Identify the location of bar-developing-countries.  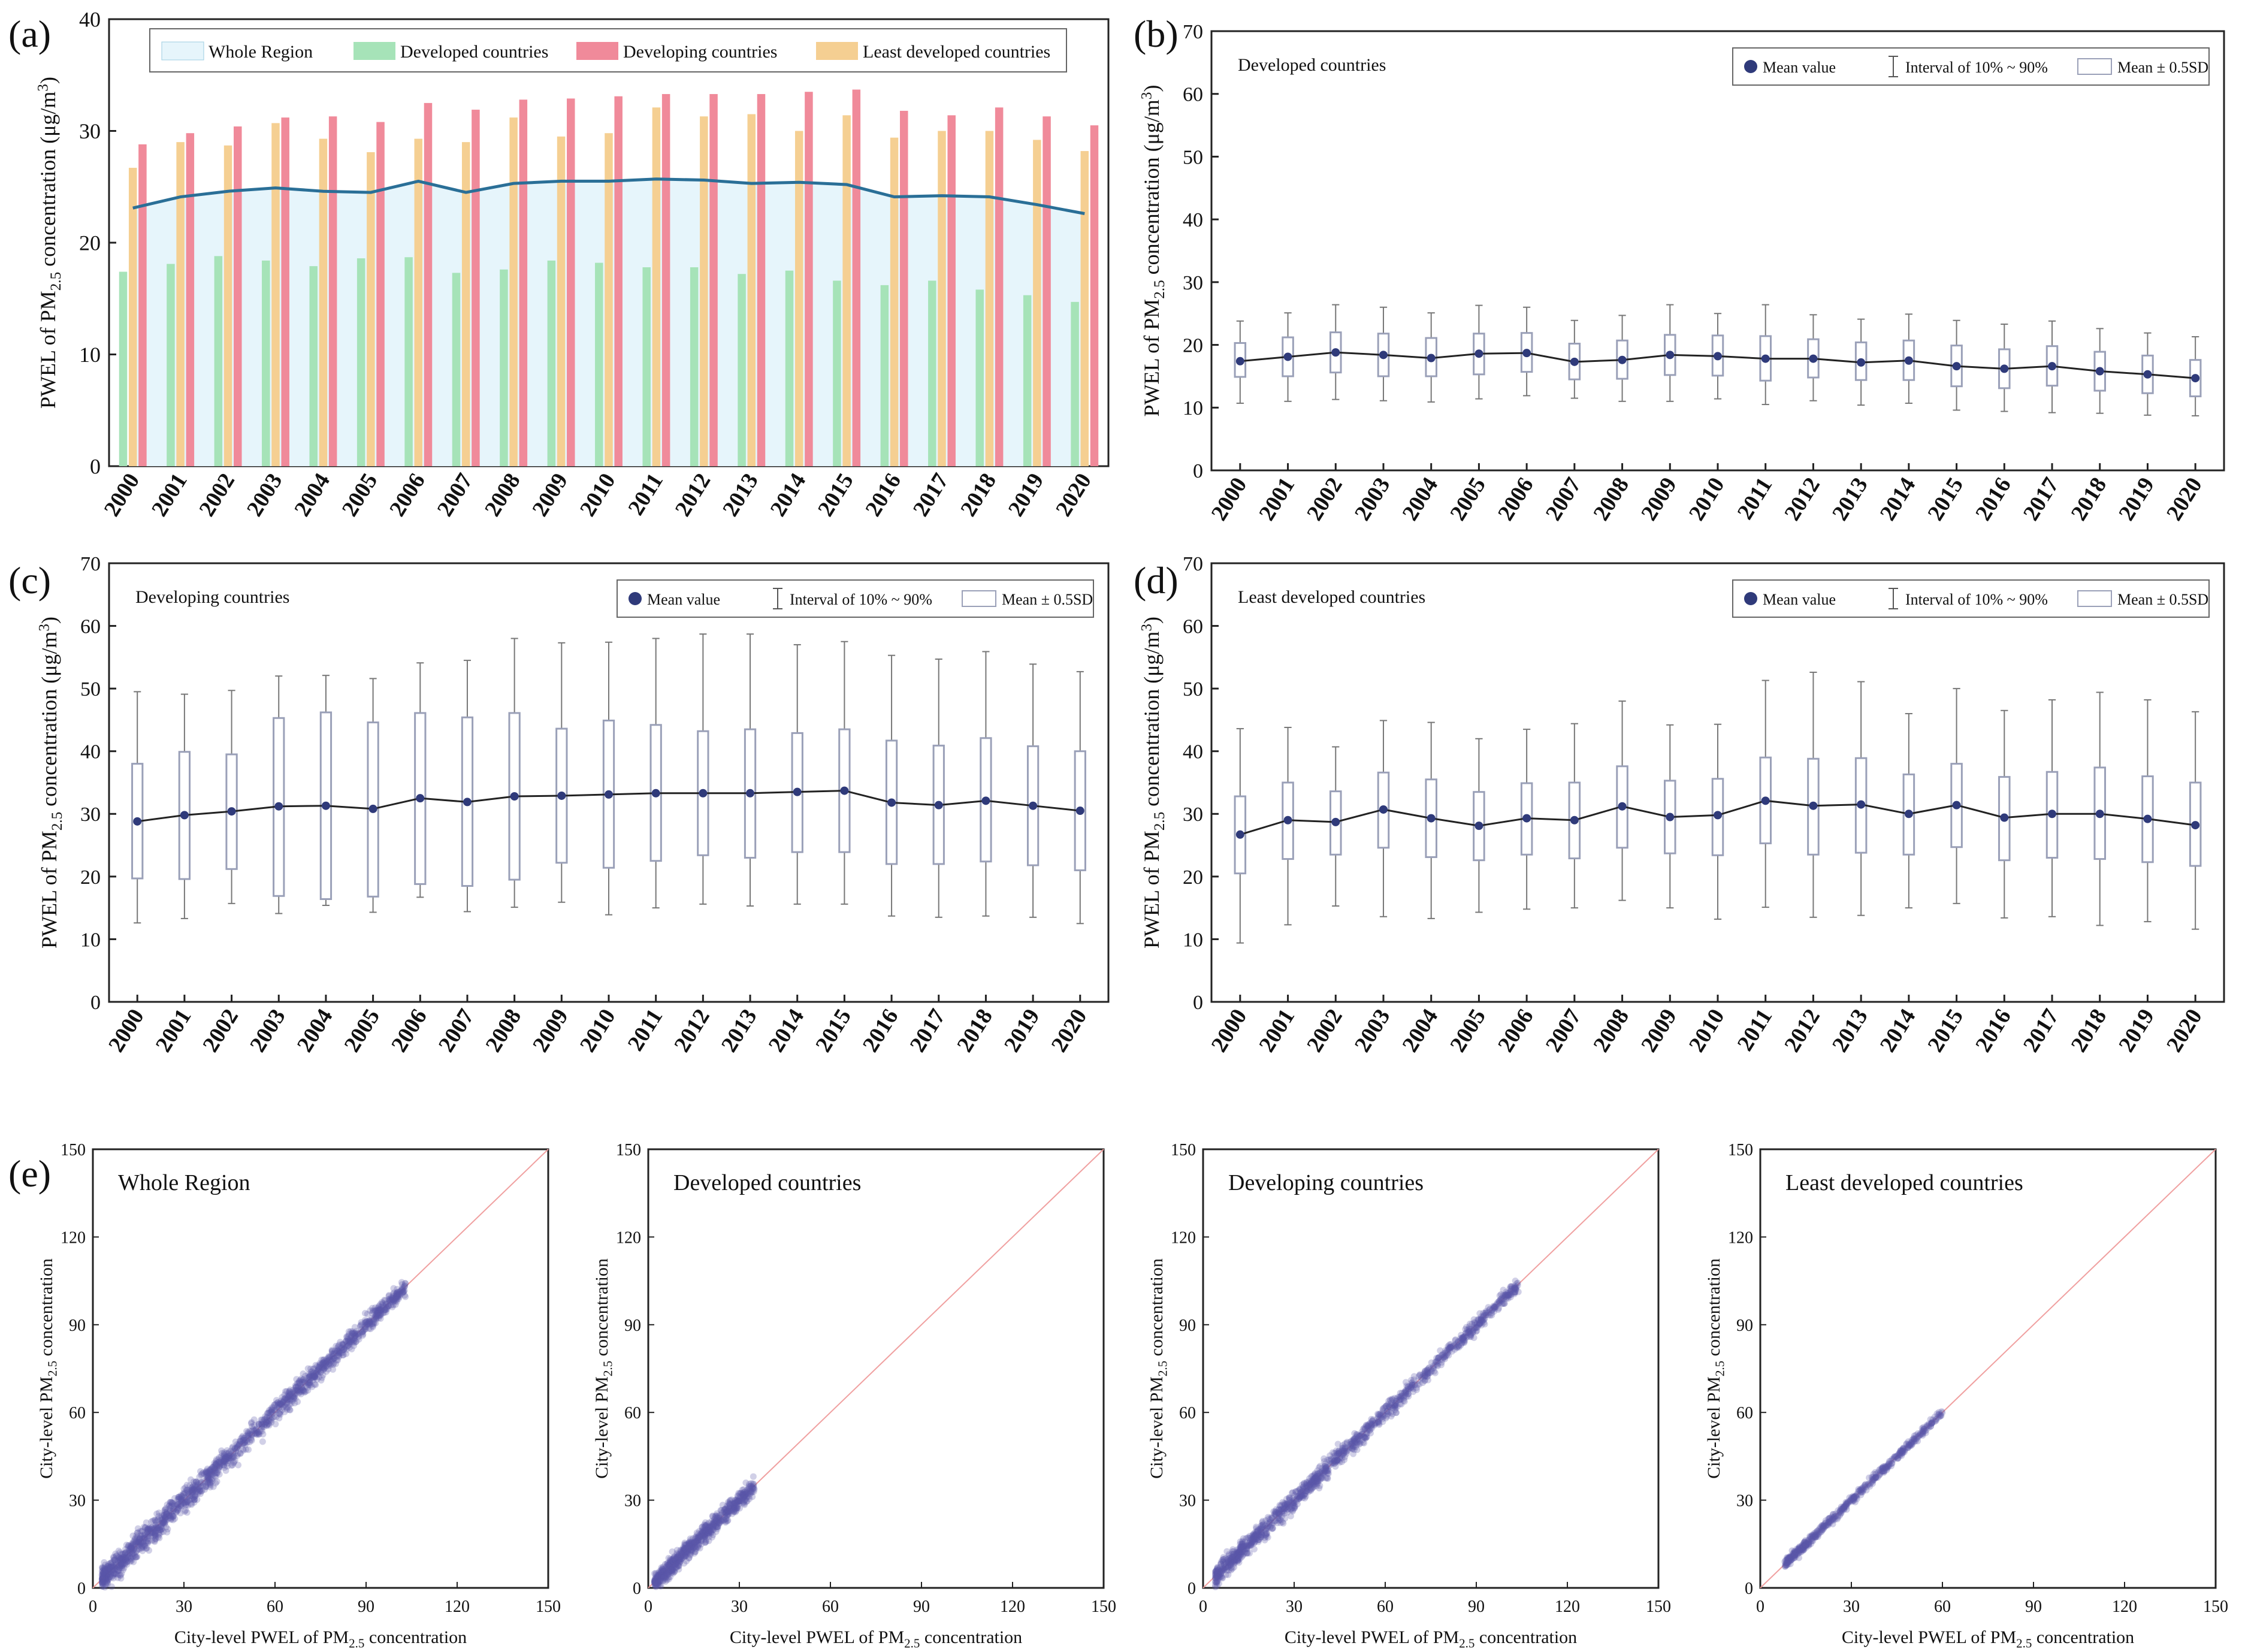
(332, 291).